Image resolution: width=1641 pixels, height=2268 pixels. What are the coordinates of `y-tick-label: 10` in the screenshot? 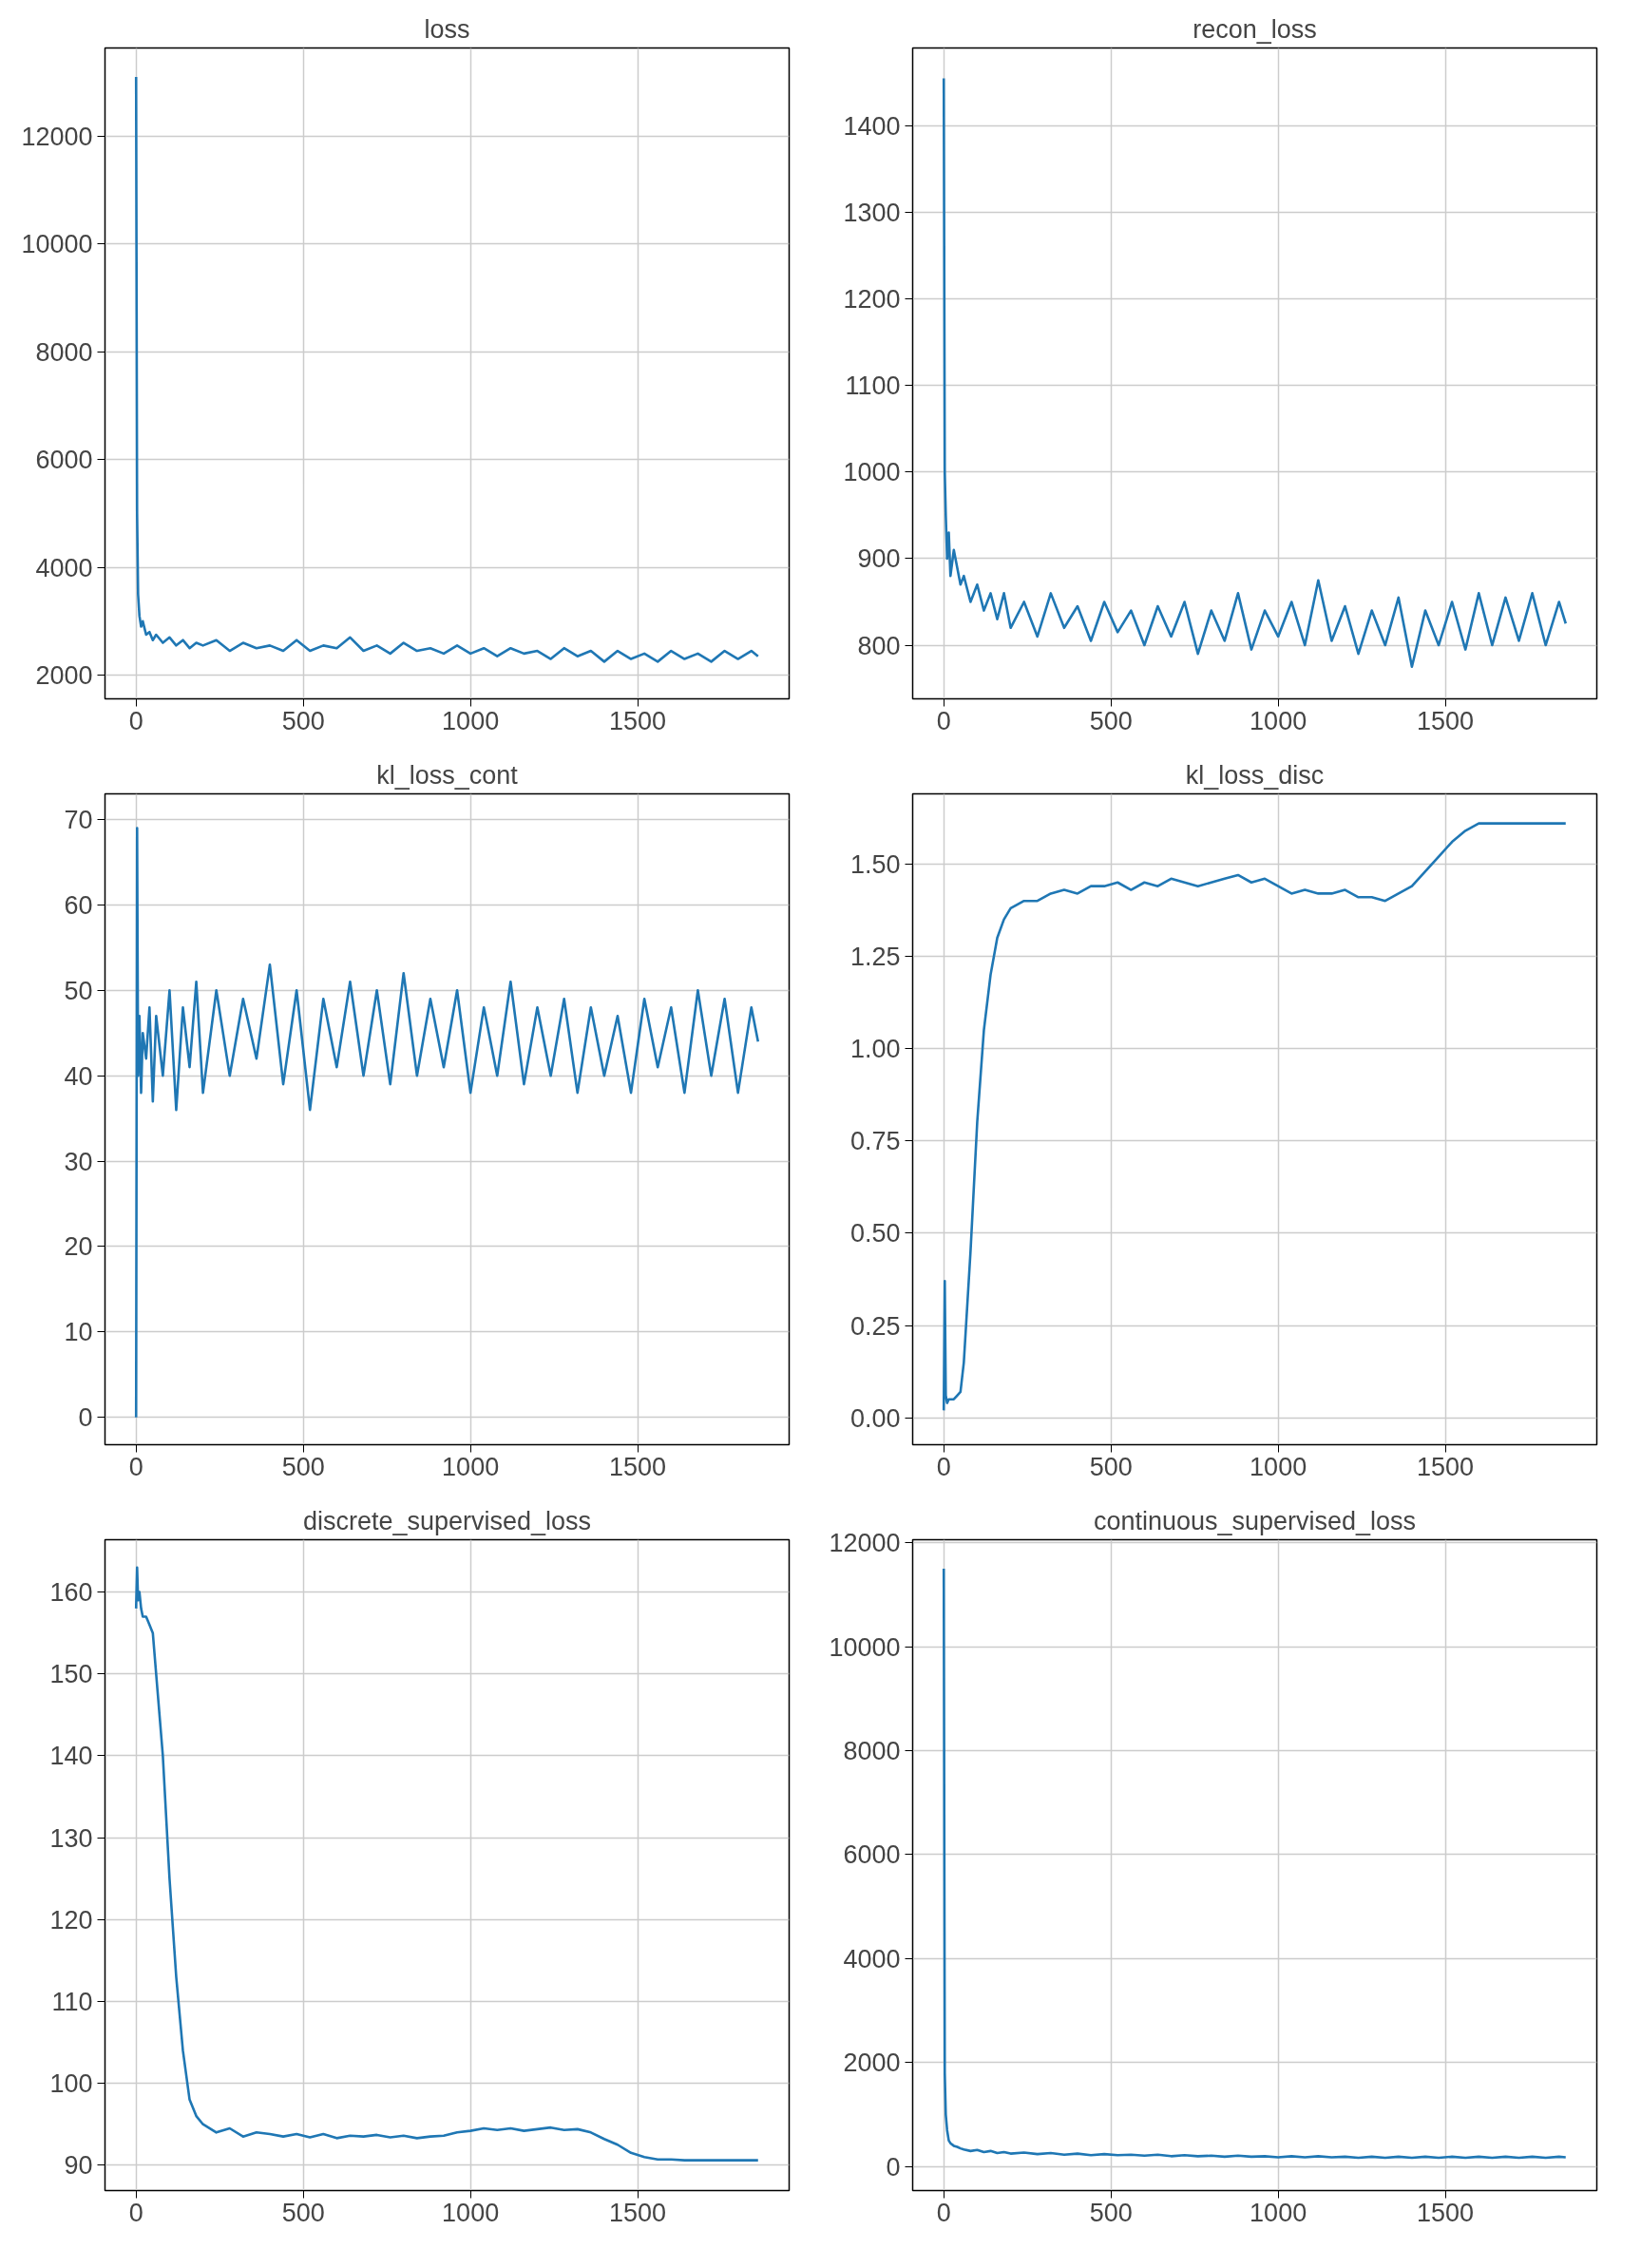 It's located at (78, 1332).